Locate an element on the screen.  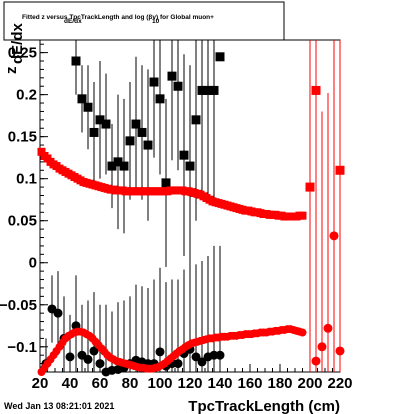
y-tick-label: −0.1 is located at coordinates (22, 347).